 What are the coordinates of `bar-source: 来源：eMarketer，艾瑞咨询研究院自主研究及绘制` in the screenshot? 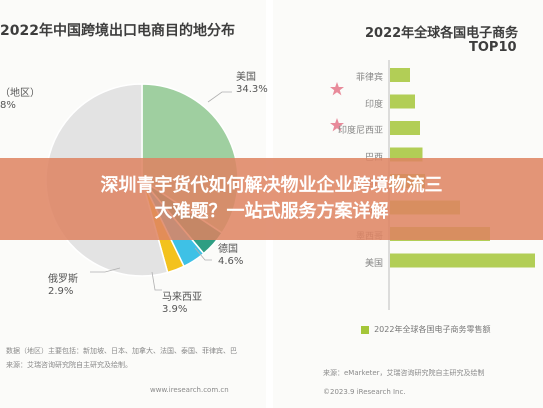 It's located at (404, 373).